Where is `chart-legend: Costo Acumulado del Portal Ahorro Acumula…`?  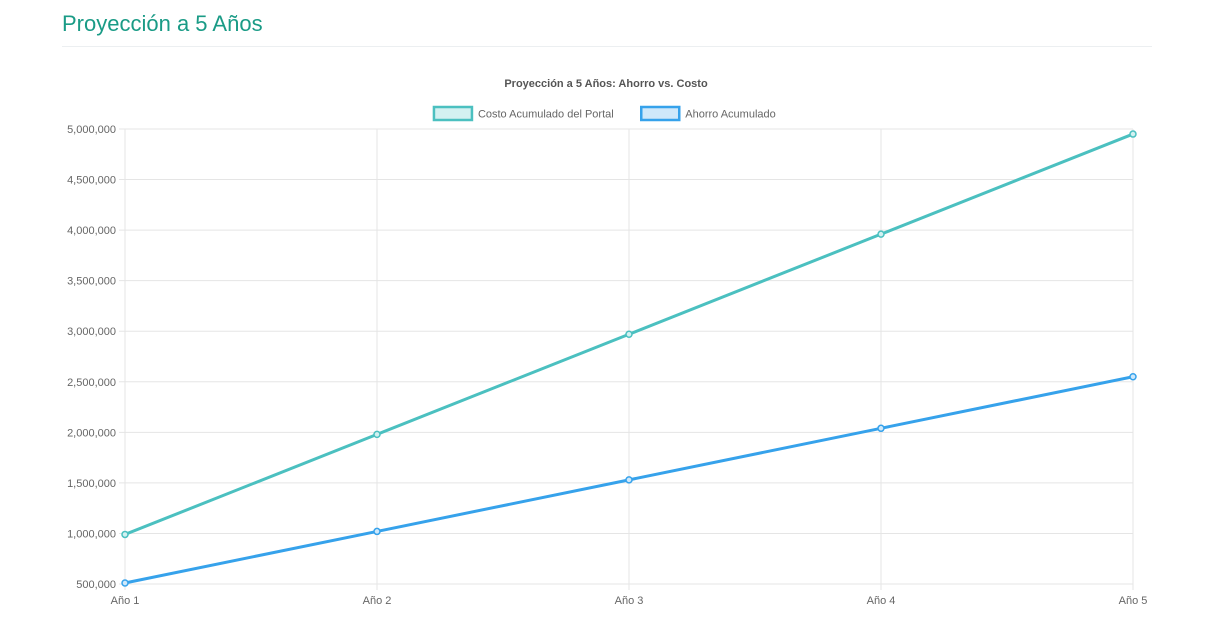 chart-legend: Costo Acumulado del Portal Ahorro Acumula… is located at coordinates (604, 113).